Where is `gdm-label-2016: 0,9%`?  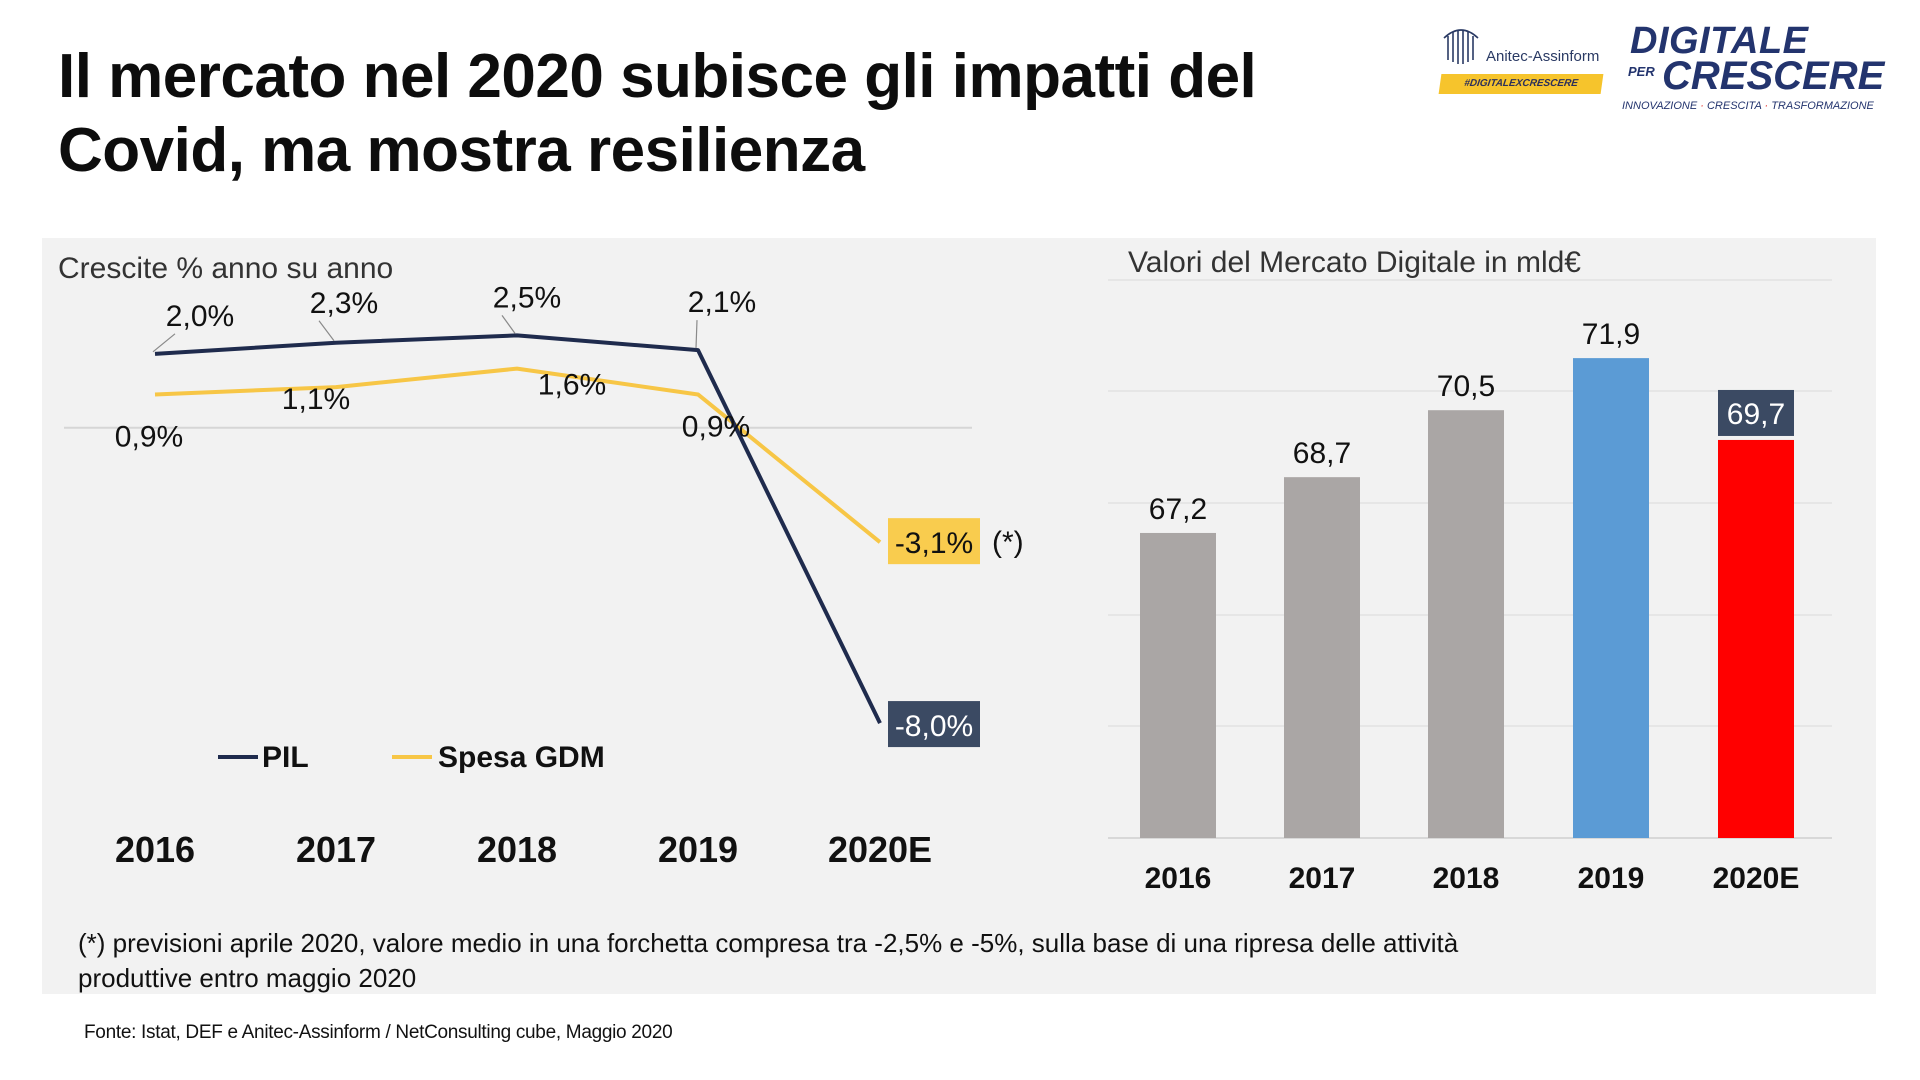 gdm-label-2016: 0,9% is located at coordinates (149, 436).